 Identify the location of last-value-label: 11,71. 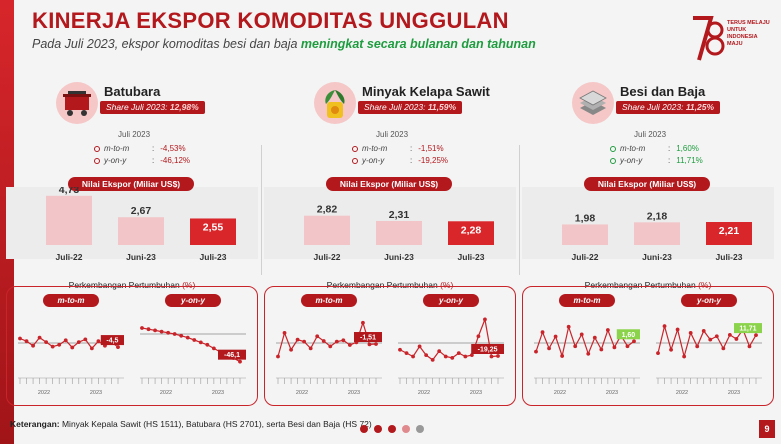
(747, 329).